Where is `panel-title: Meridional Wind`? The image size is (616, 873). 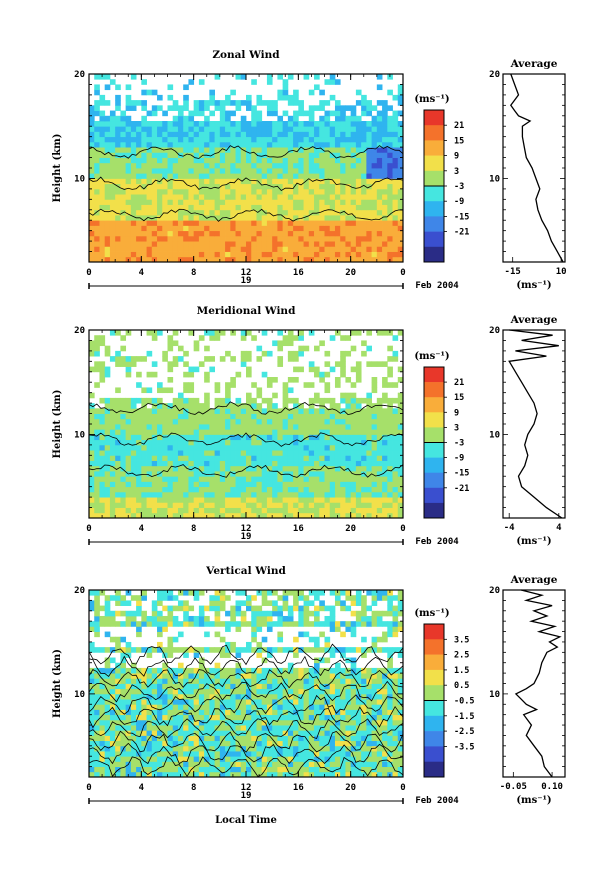
panel-title: Meridional Wind is located at coordinates (246, 311).